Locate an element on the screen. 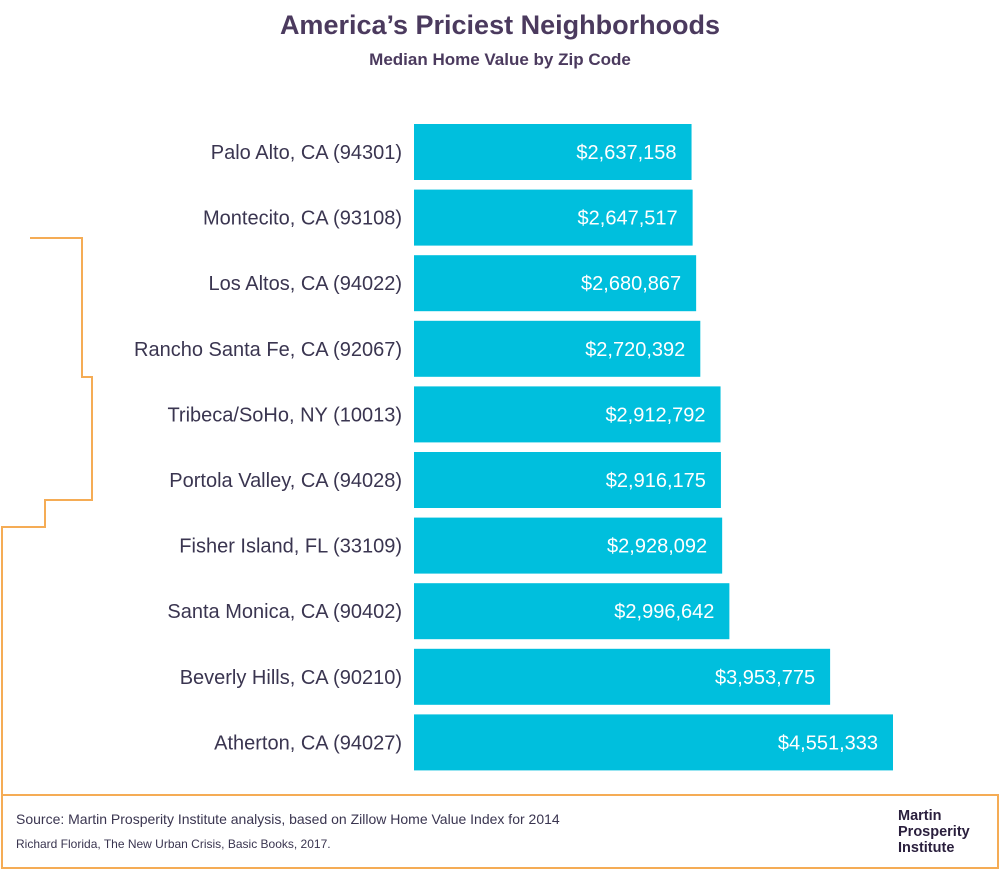 The image size is (1000, 882). logo-line: Prosperity is located at coordinates (934, 832).